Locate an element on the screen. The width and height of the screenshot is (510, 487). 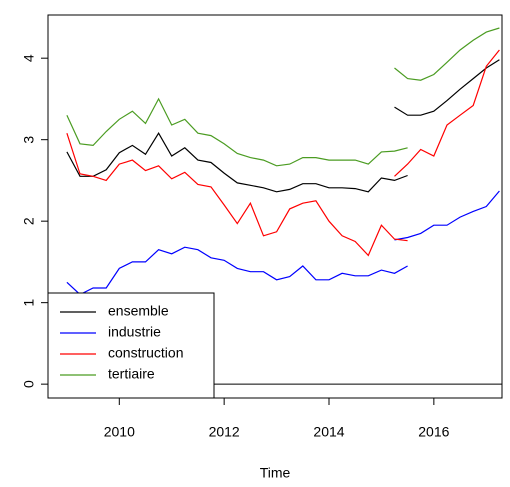
x-tick-label: 2012 is located at coordinates (224, 432).